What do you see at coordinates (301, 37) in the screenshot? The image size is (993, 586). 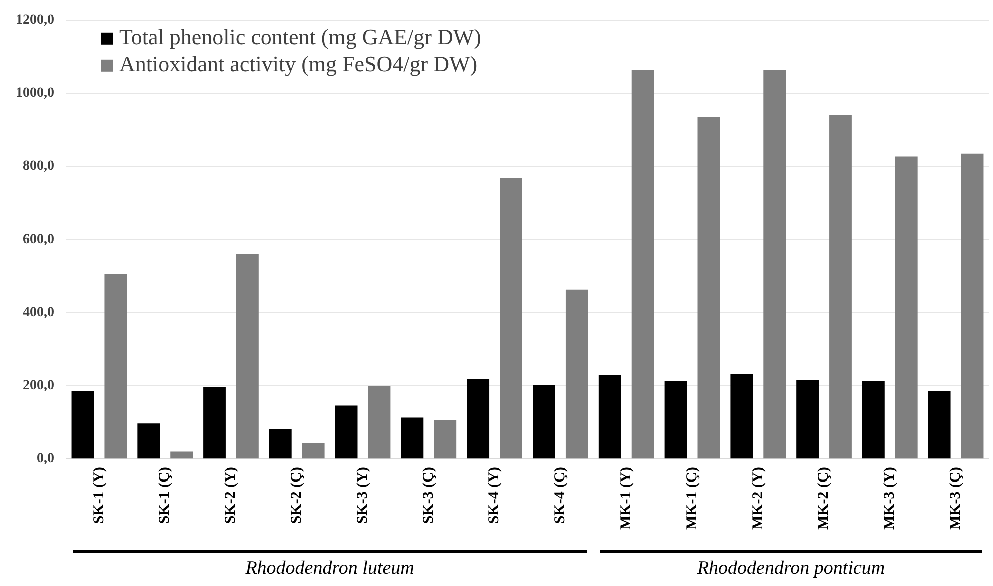 I see `legend-label: Total phenolic content (mg GAE/gr DW)` at bounding box center [301, 37].